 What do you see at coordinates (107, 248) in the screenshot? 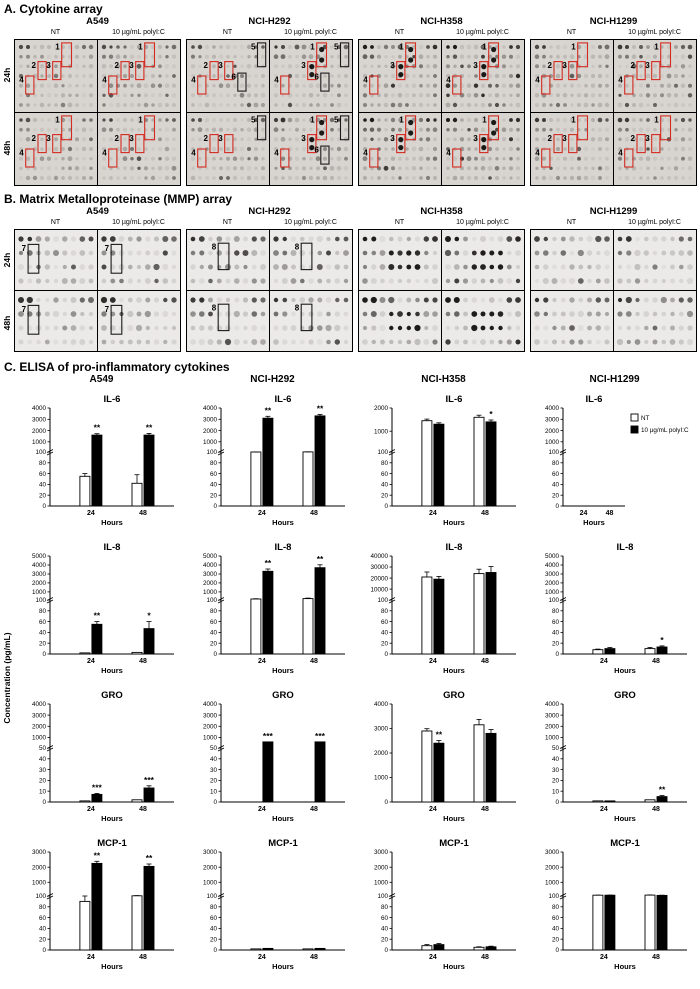
I see `svg-text: 7` at bounding box center [107, 248].